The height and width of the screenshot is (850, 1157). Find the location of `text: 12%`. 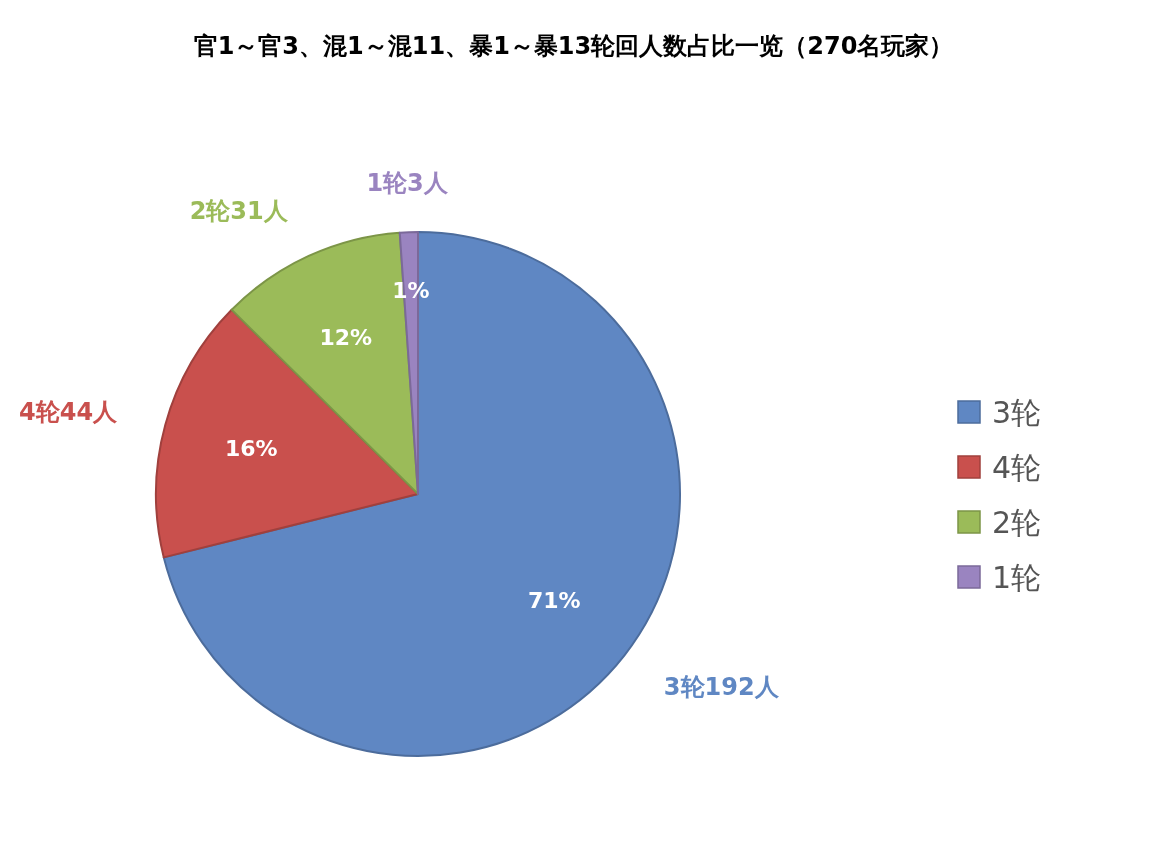

text: 12% is located at coordinates (346, 337).